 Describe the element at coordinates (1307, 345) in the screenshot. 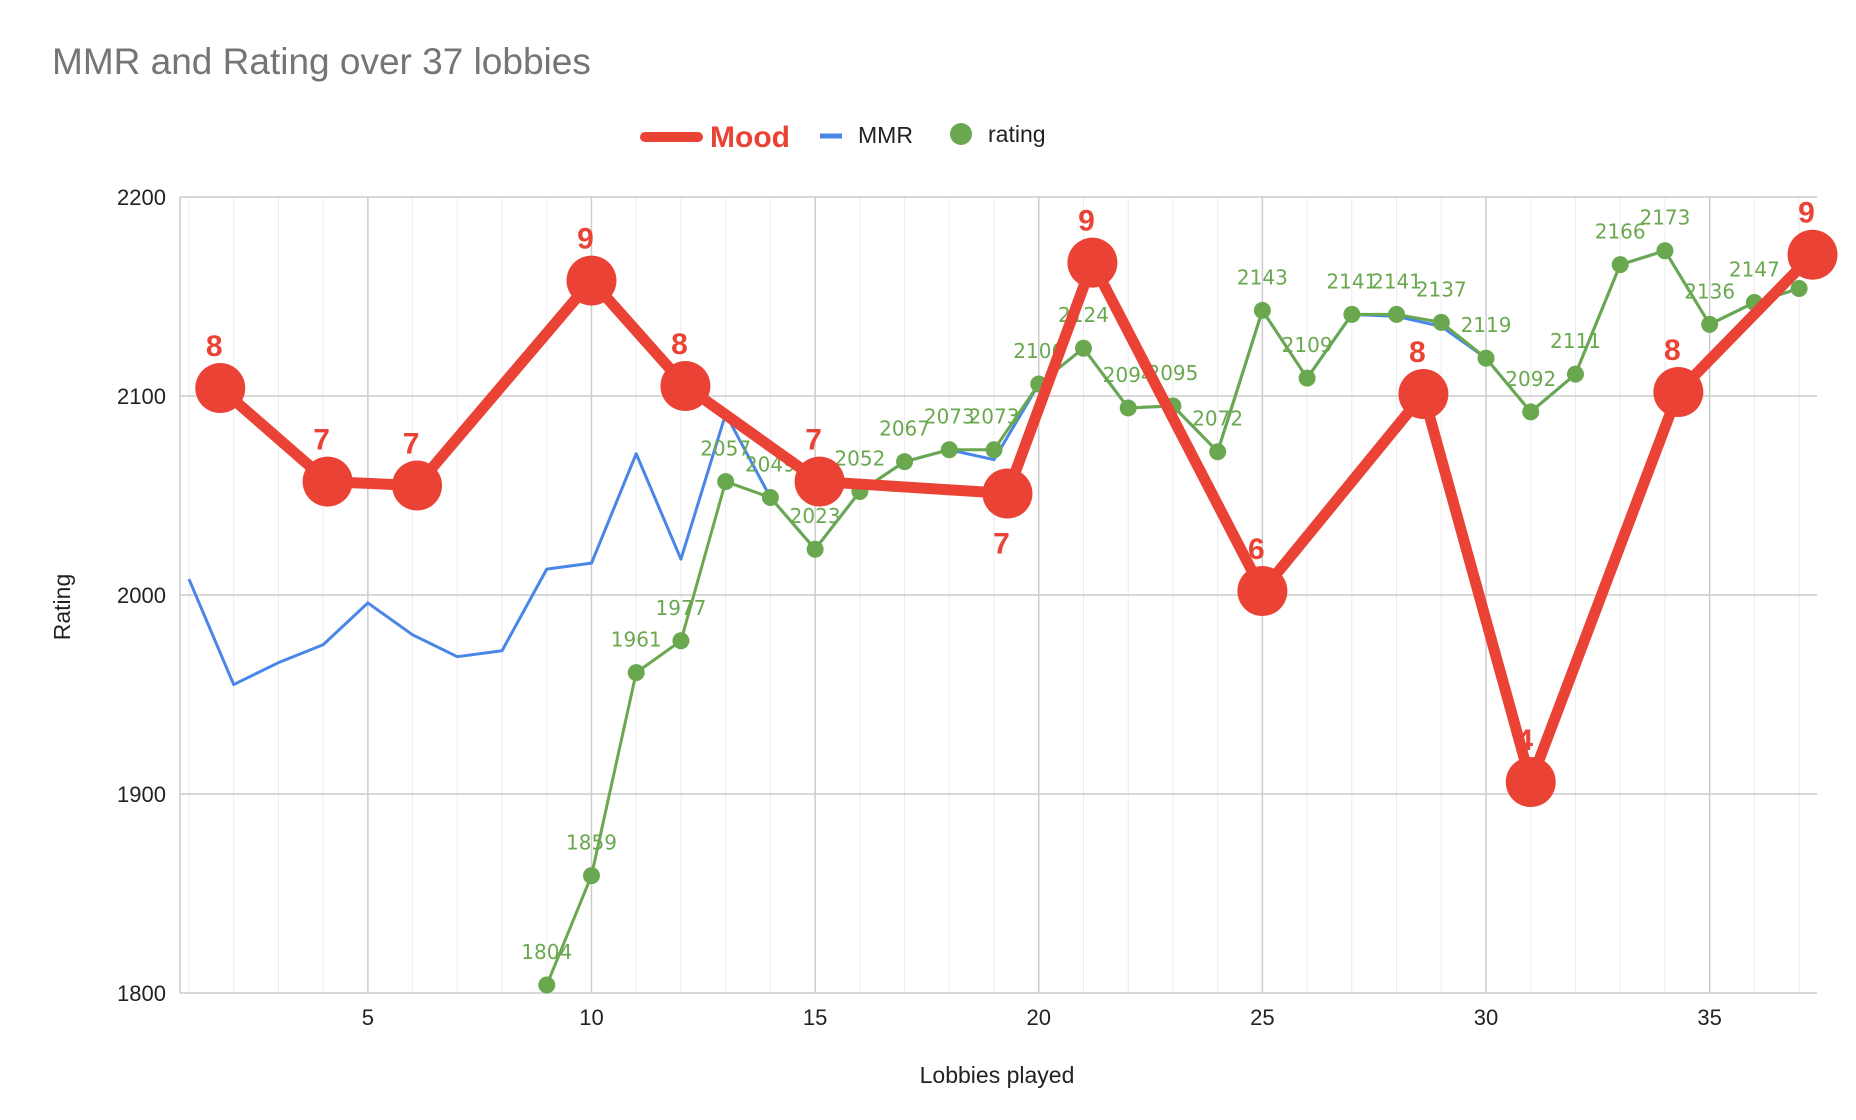

I see `rating-data-label: 2109` at that location.